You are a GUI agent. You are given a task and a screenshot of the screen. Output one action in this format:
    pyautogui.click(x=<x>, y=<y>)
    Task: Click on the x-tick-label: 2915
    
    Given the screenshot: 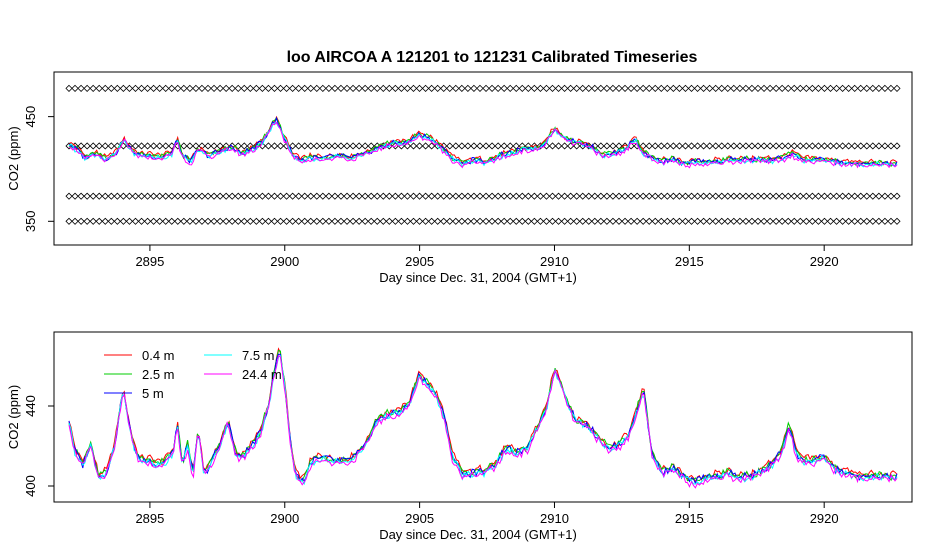 What is the action you would take?
    pyautogui.click(x=689, y=518)
    